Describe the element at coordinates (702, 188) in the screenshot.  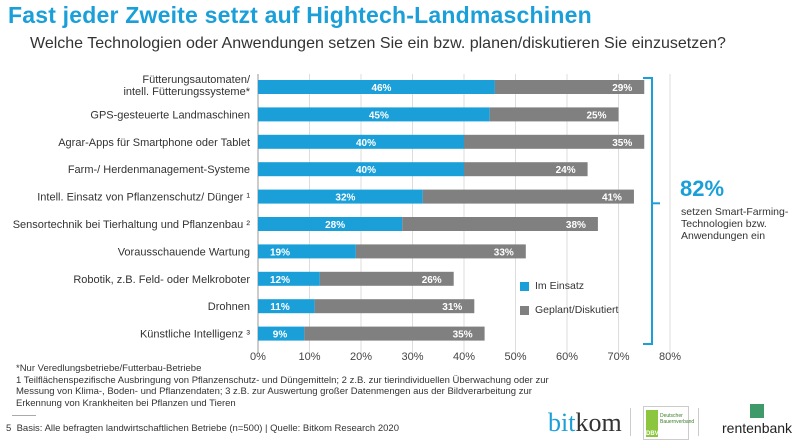
I see `annotation-value: 82%` at that location.